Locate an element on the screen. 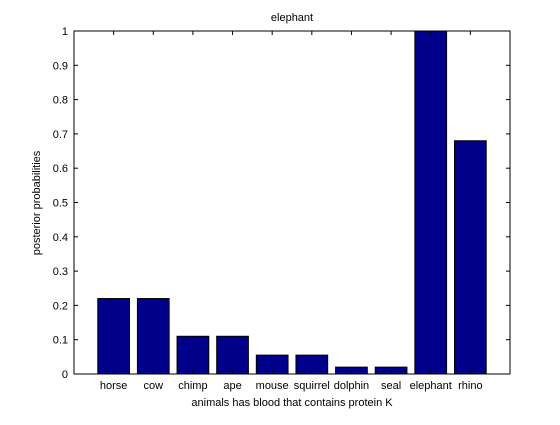  x-tick-label: mouse is located at coordinates (272, 386).